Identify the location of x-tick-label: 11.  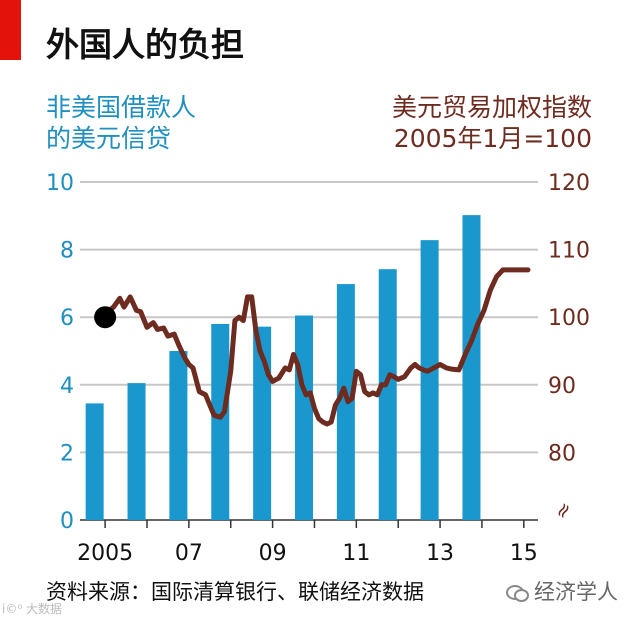
(356, 553).